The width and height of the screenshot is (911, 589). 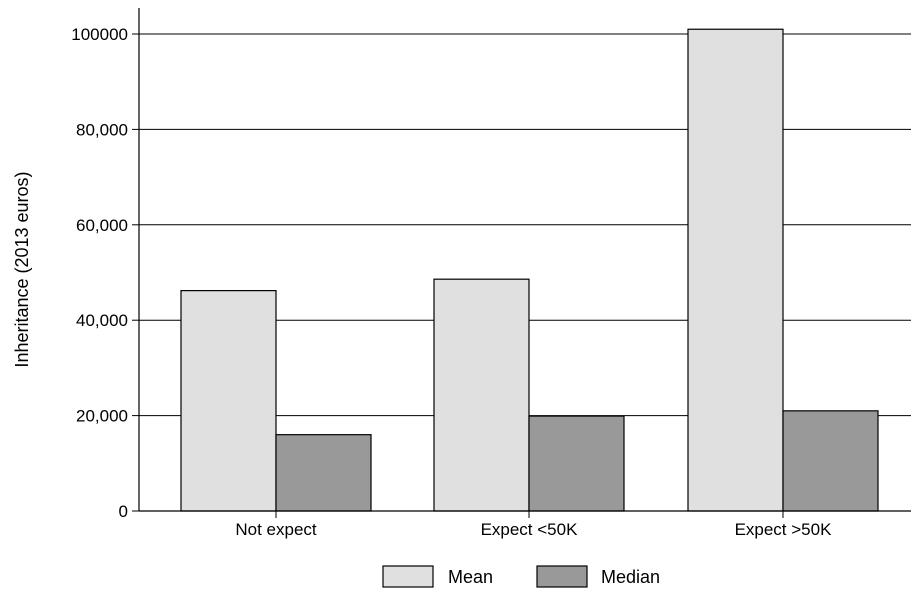 I want to click on legend: Mean Median, so click(x=521, y=576).